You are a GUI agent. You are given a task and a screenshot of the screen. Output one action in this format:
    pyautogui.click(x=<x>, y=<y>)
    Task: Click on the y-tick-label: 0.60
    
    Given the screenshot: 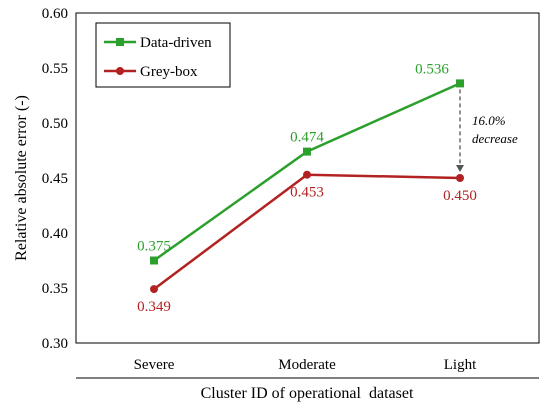 What is the action you would take?
    pyautogui.click(x=55, y=14)
    